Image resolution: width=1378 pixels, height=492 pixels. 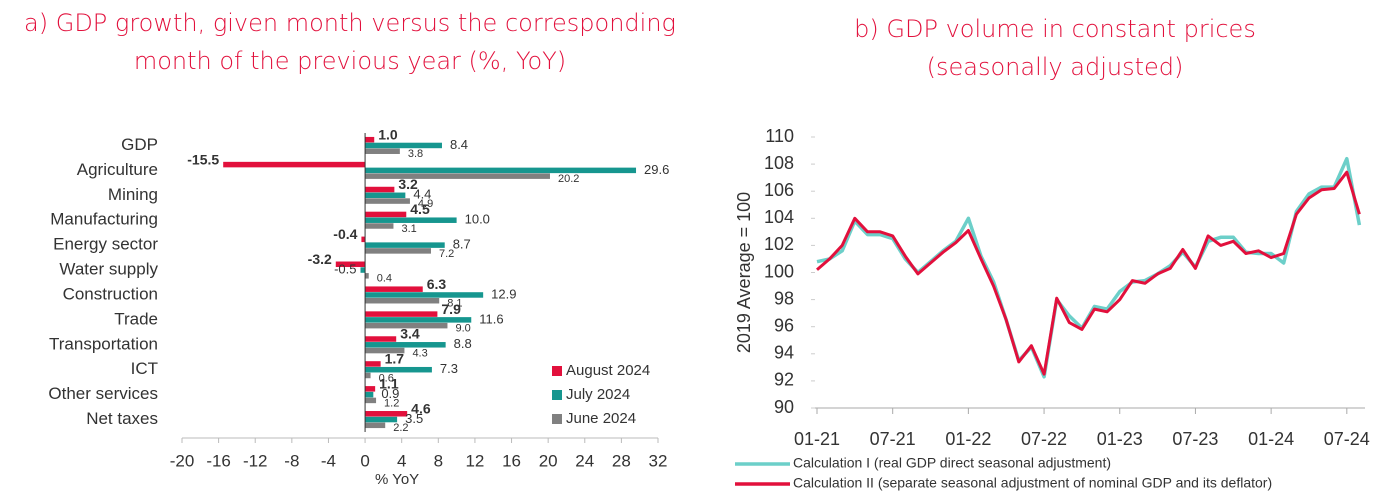 I want to click on value-label: 1.2, so click(x=391, y=403).